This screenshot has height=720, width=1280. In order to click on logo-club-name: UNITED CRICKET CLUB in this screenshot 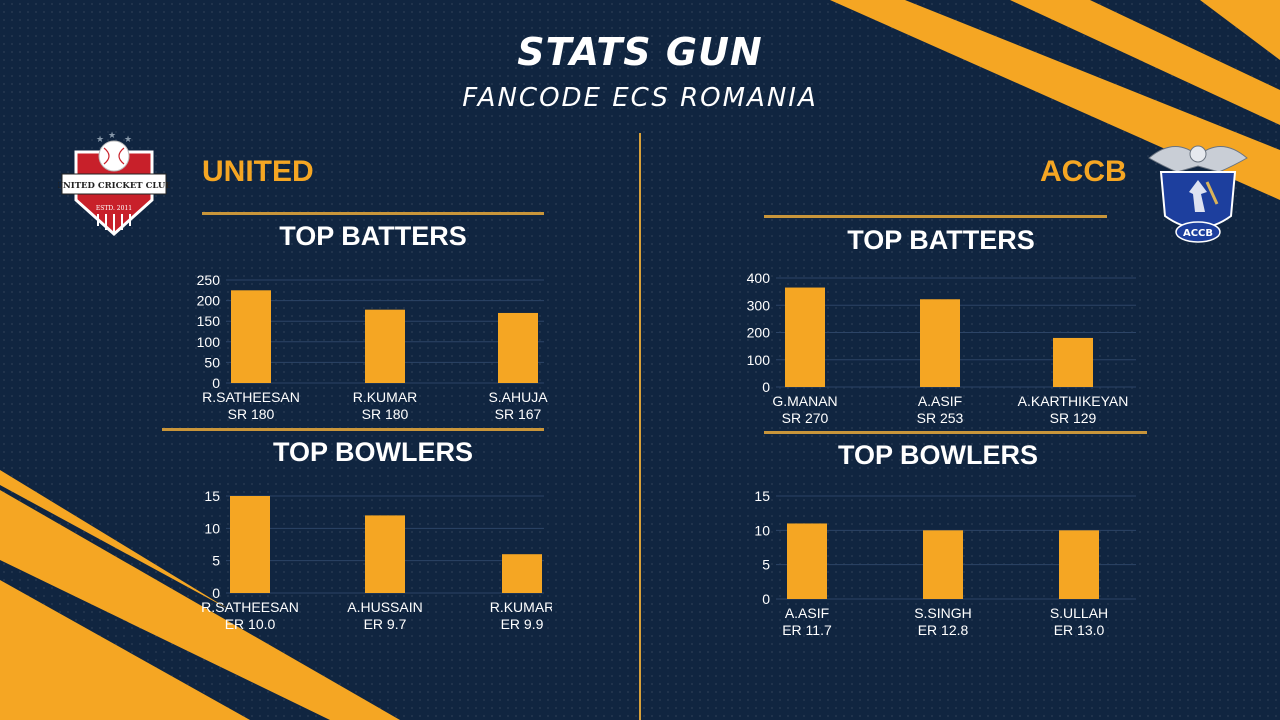, I will do `click(114, 186)`.